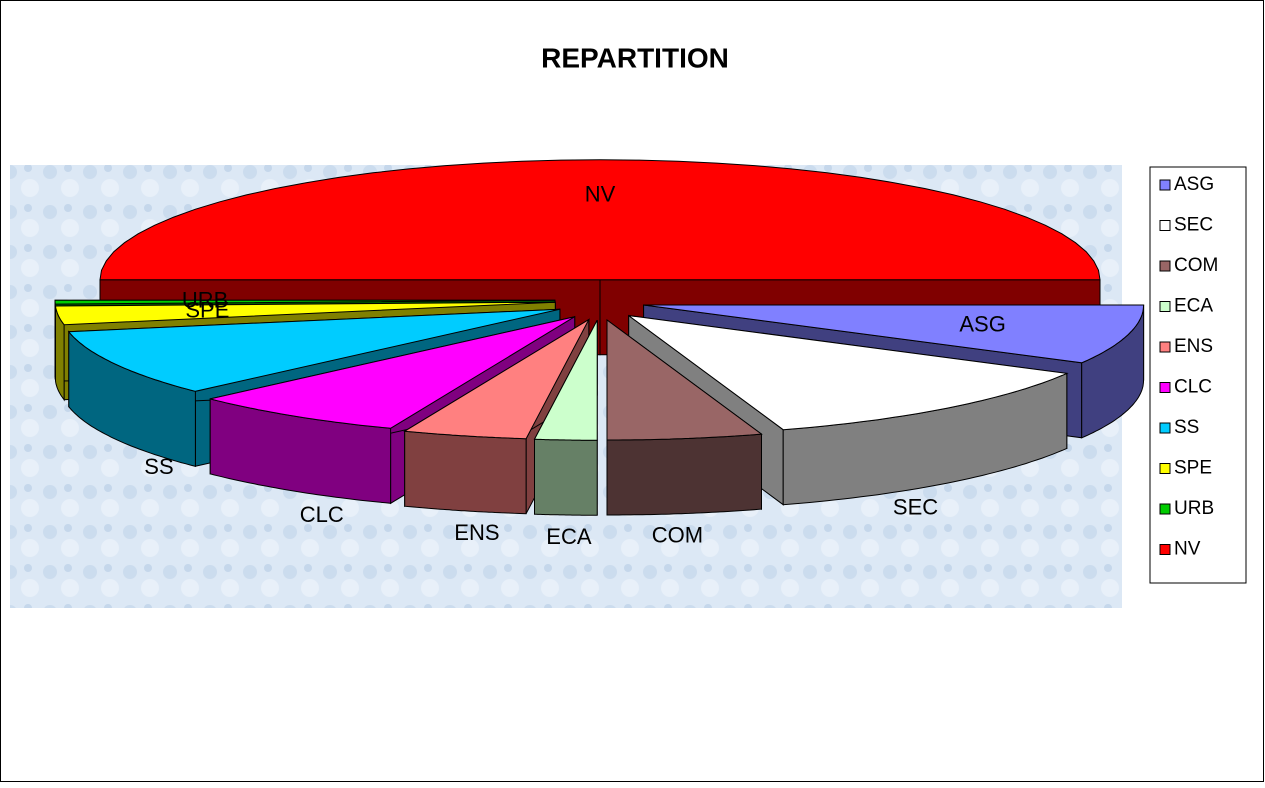 The image size is (1265, 788). What do you see at coordinates (1186, 427) in the screenshot?
I see `legend-label: SS` at bounding box center [1186, 427].